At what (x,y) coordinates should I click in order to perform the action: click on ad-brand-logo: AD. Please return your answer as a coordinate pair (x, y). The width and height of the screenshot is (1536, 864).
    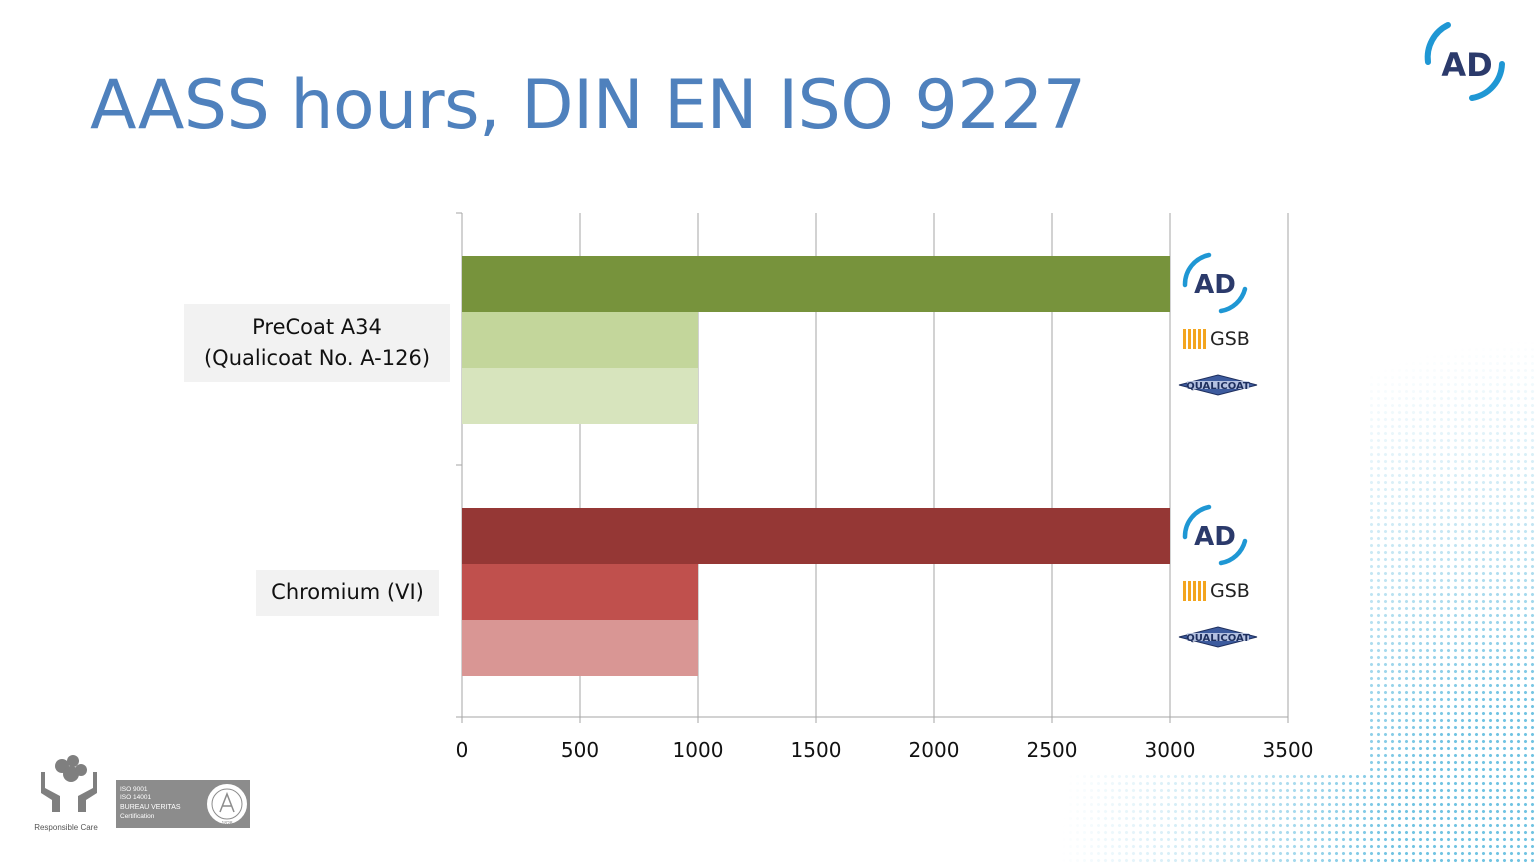
    Looking at the image, I should click on (1464, 61).